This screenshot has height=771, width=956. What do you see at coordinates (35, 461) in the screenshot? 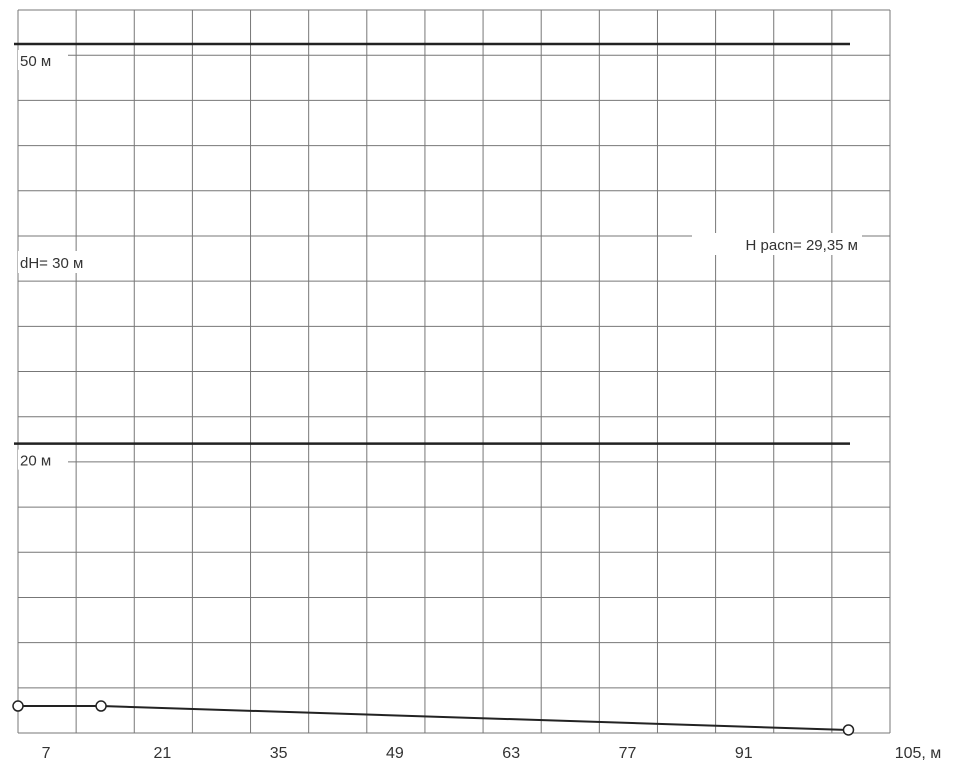
I see `reference-label: 20 м` at bounding box center [35, 461].